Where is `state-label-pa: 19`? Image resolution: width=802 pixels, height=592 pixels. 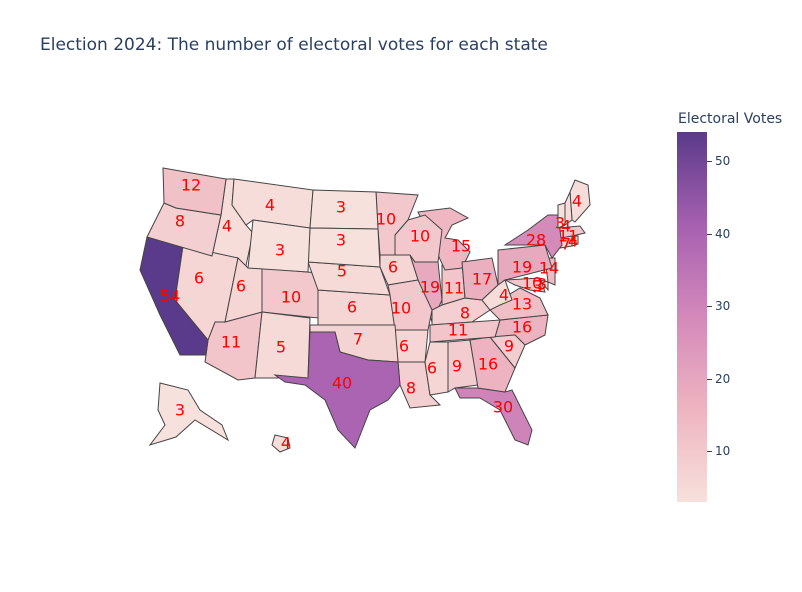
state-label-pa: 19 is located at coordinates (522, 267).